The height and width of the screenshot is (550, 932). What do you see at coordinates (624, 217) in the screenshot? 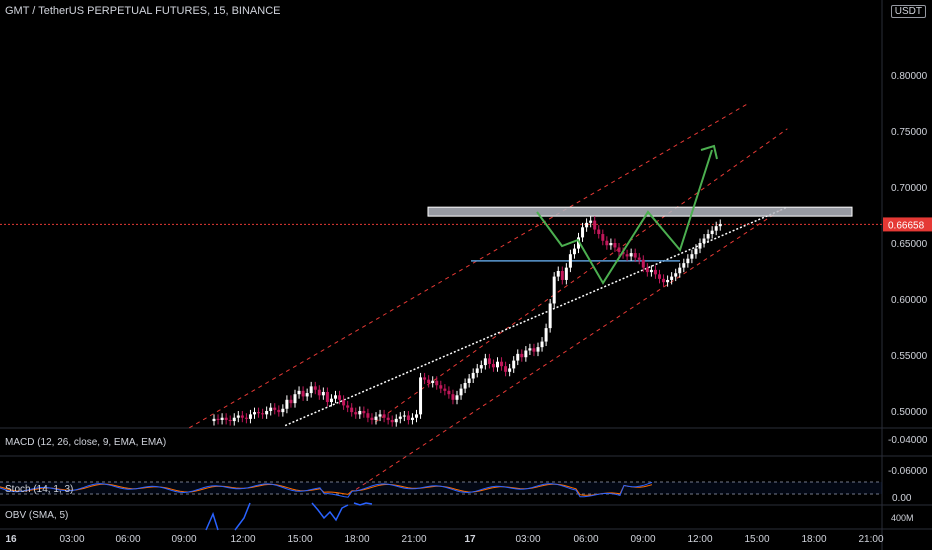
I see `projection-path` at bounding box center [624, 217].